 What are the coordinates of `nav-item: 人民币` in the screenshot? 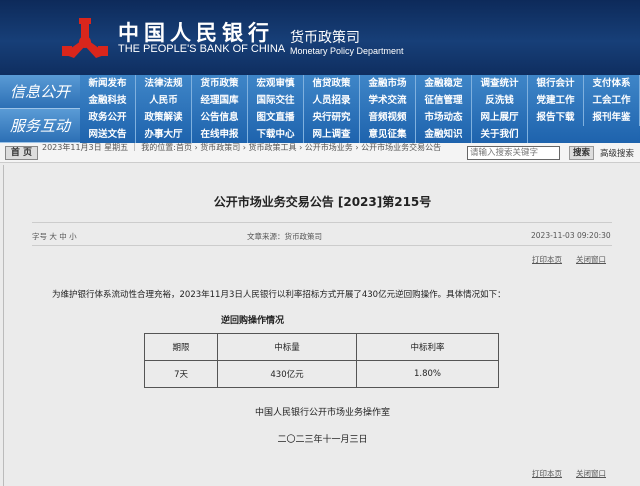 It's located at (164, 100).